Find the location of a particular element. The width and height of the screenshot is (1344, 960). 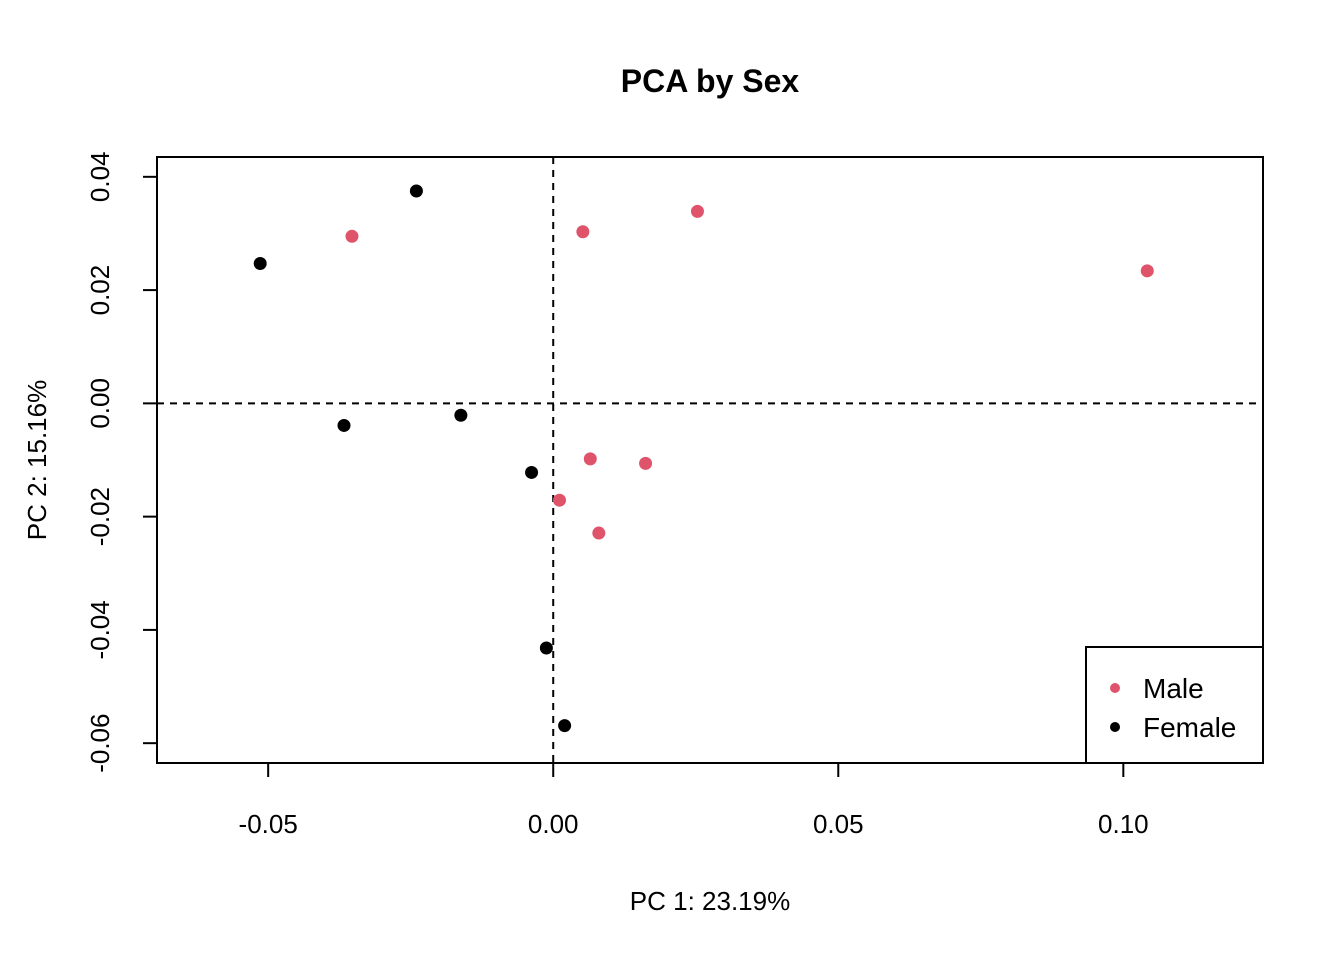

legend-label-male: Male is located at coordinates (1173, 688).